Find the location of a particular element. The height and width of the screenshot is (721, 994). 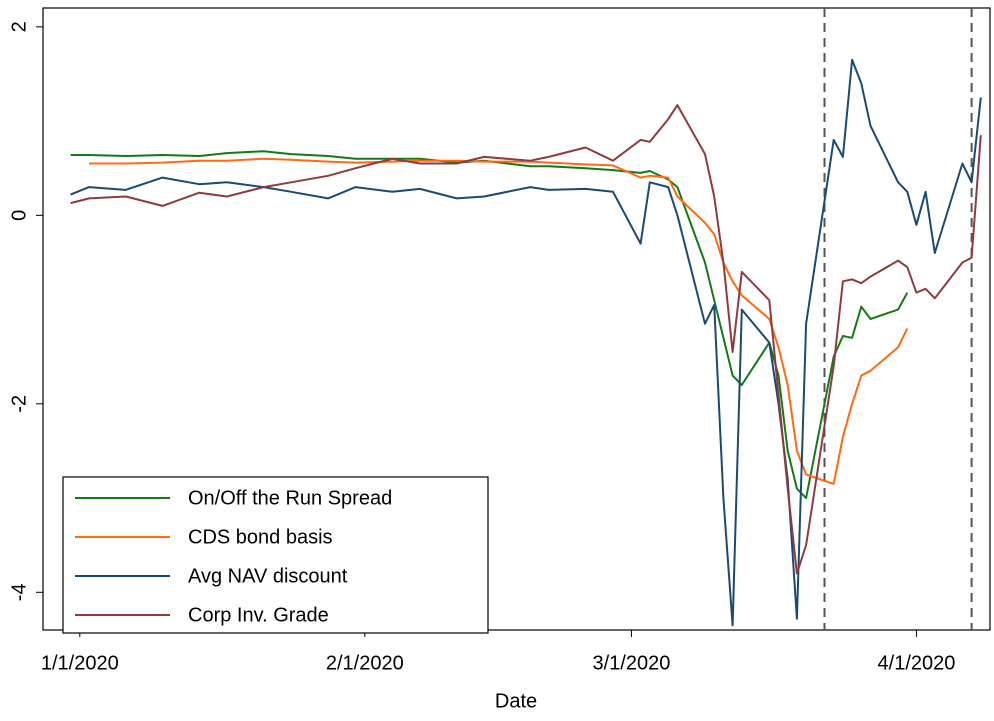

x-axis-label: Date is located at coordinates (516, 701).